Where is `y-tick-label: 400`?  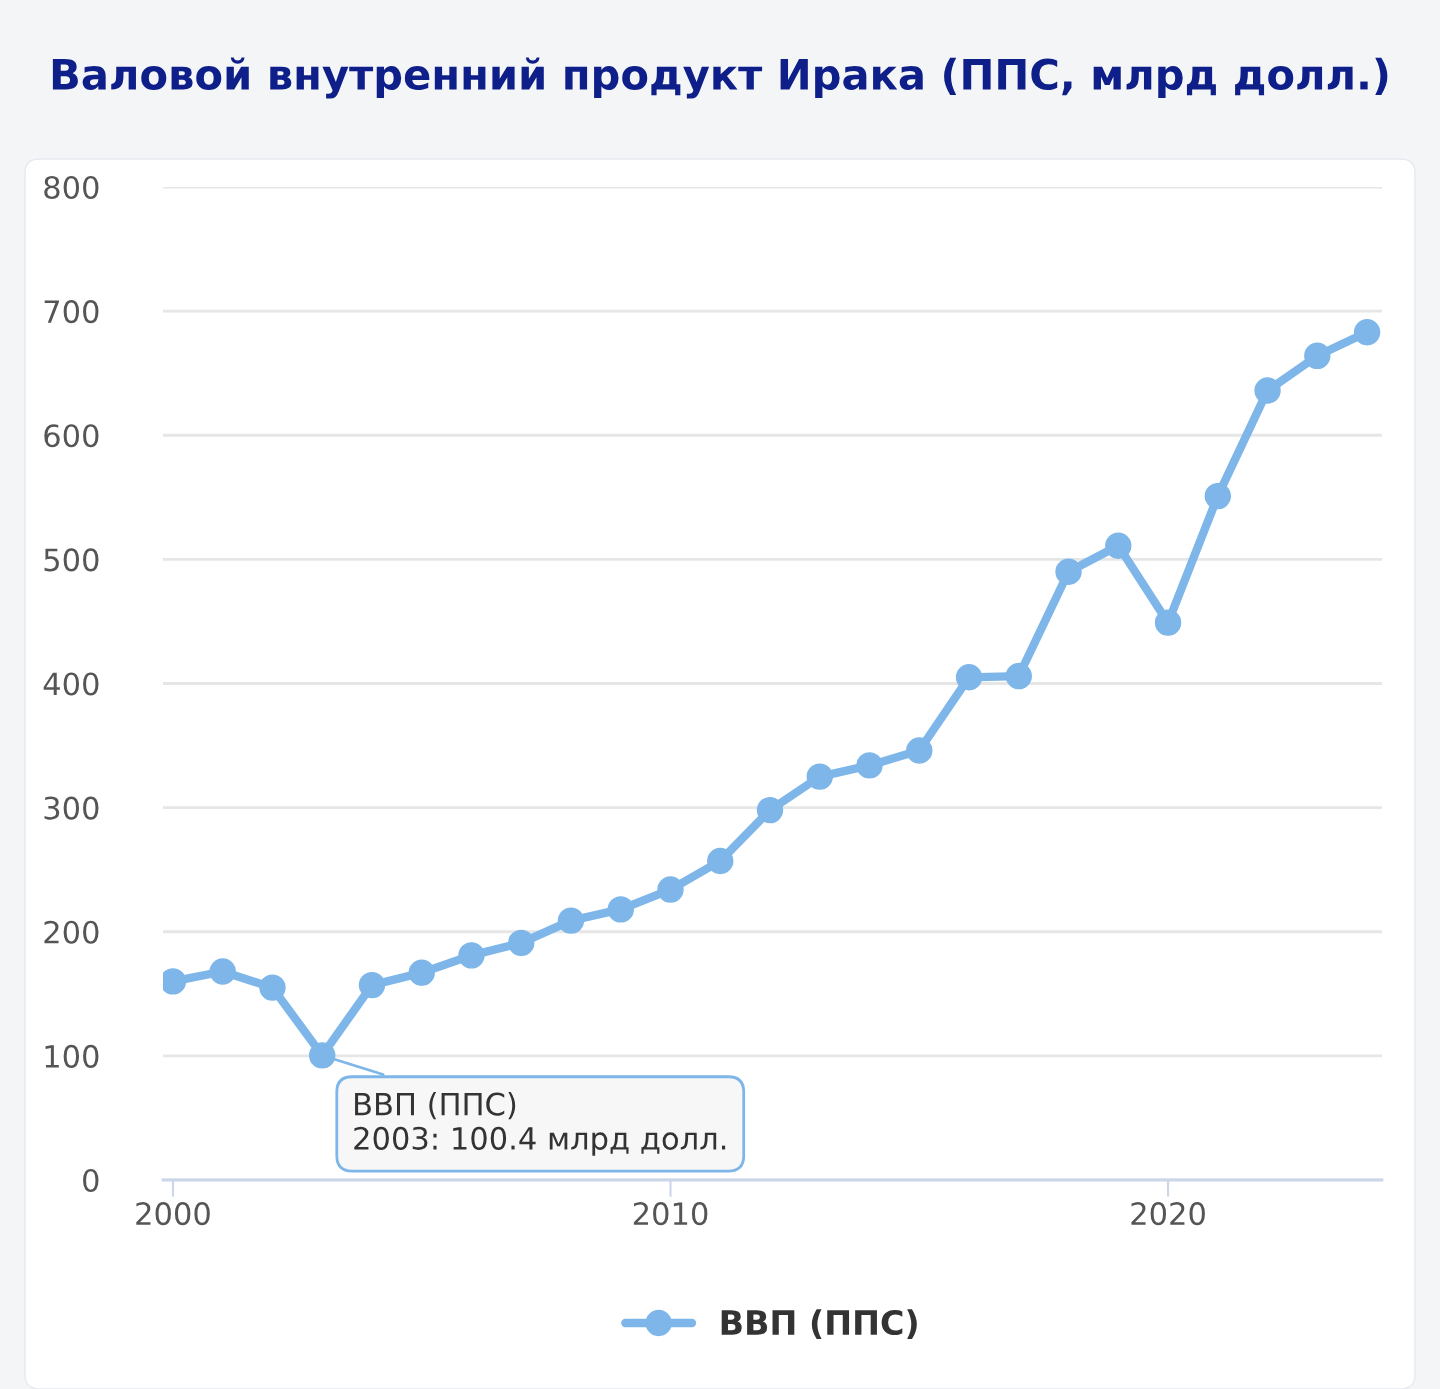
y-tick-label: 400 is located at coordinates (71, 684).